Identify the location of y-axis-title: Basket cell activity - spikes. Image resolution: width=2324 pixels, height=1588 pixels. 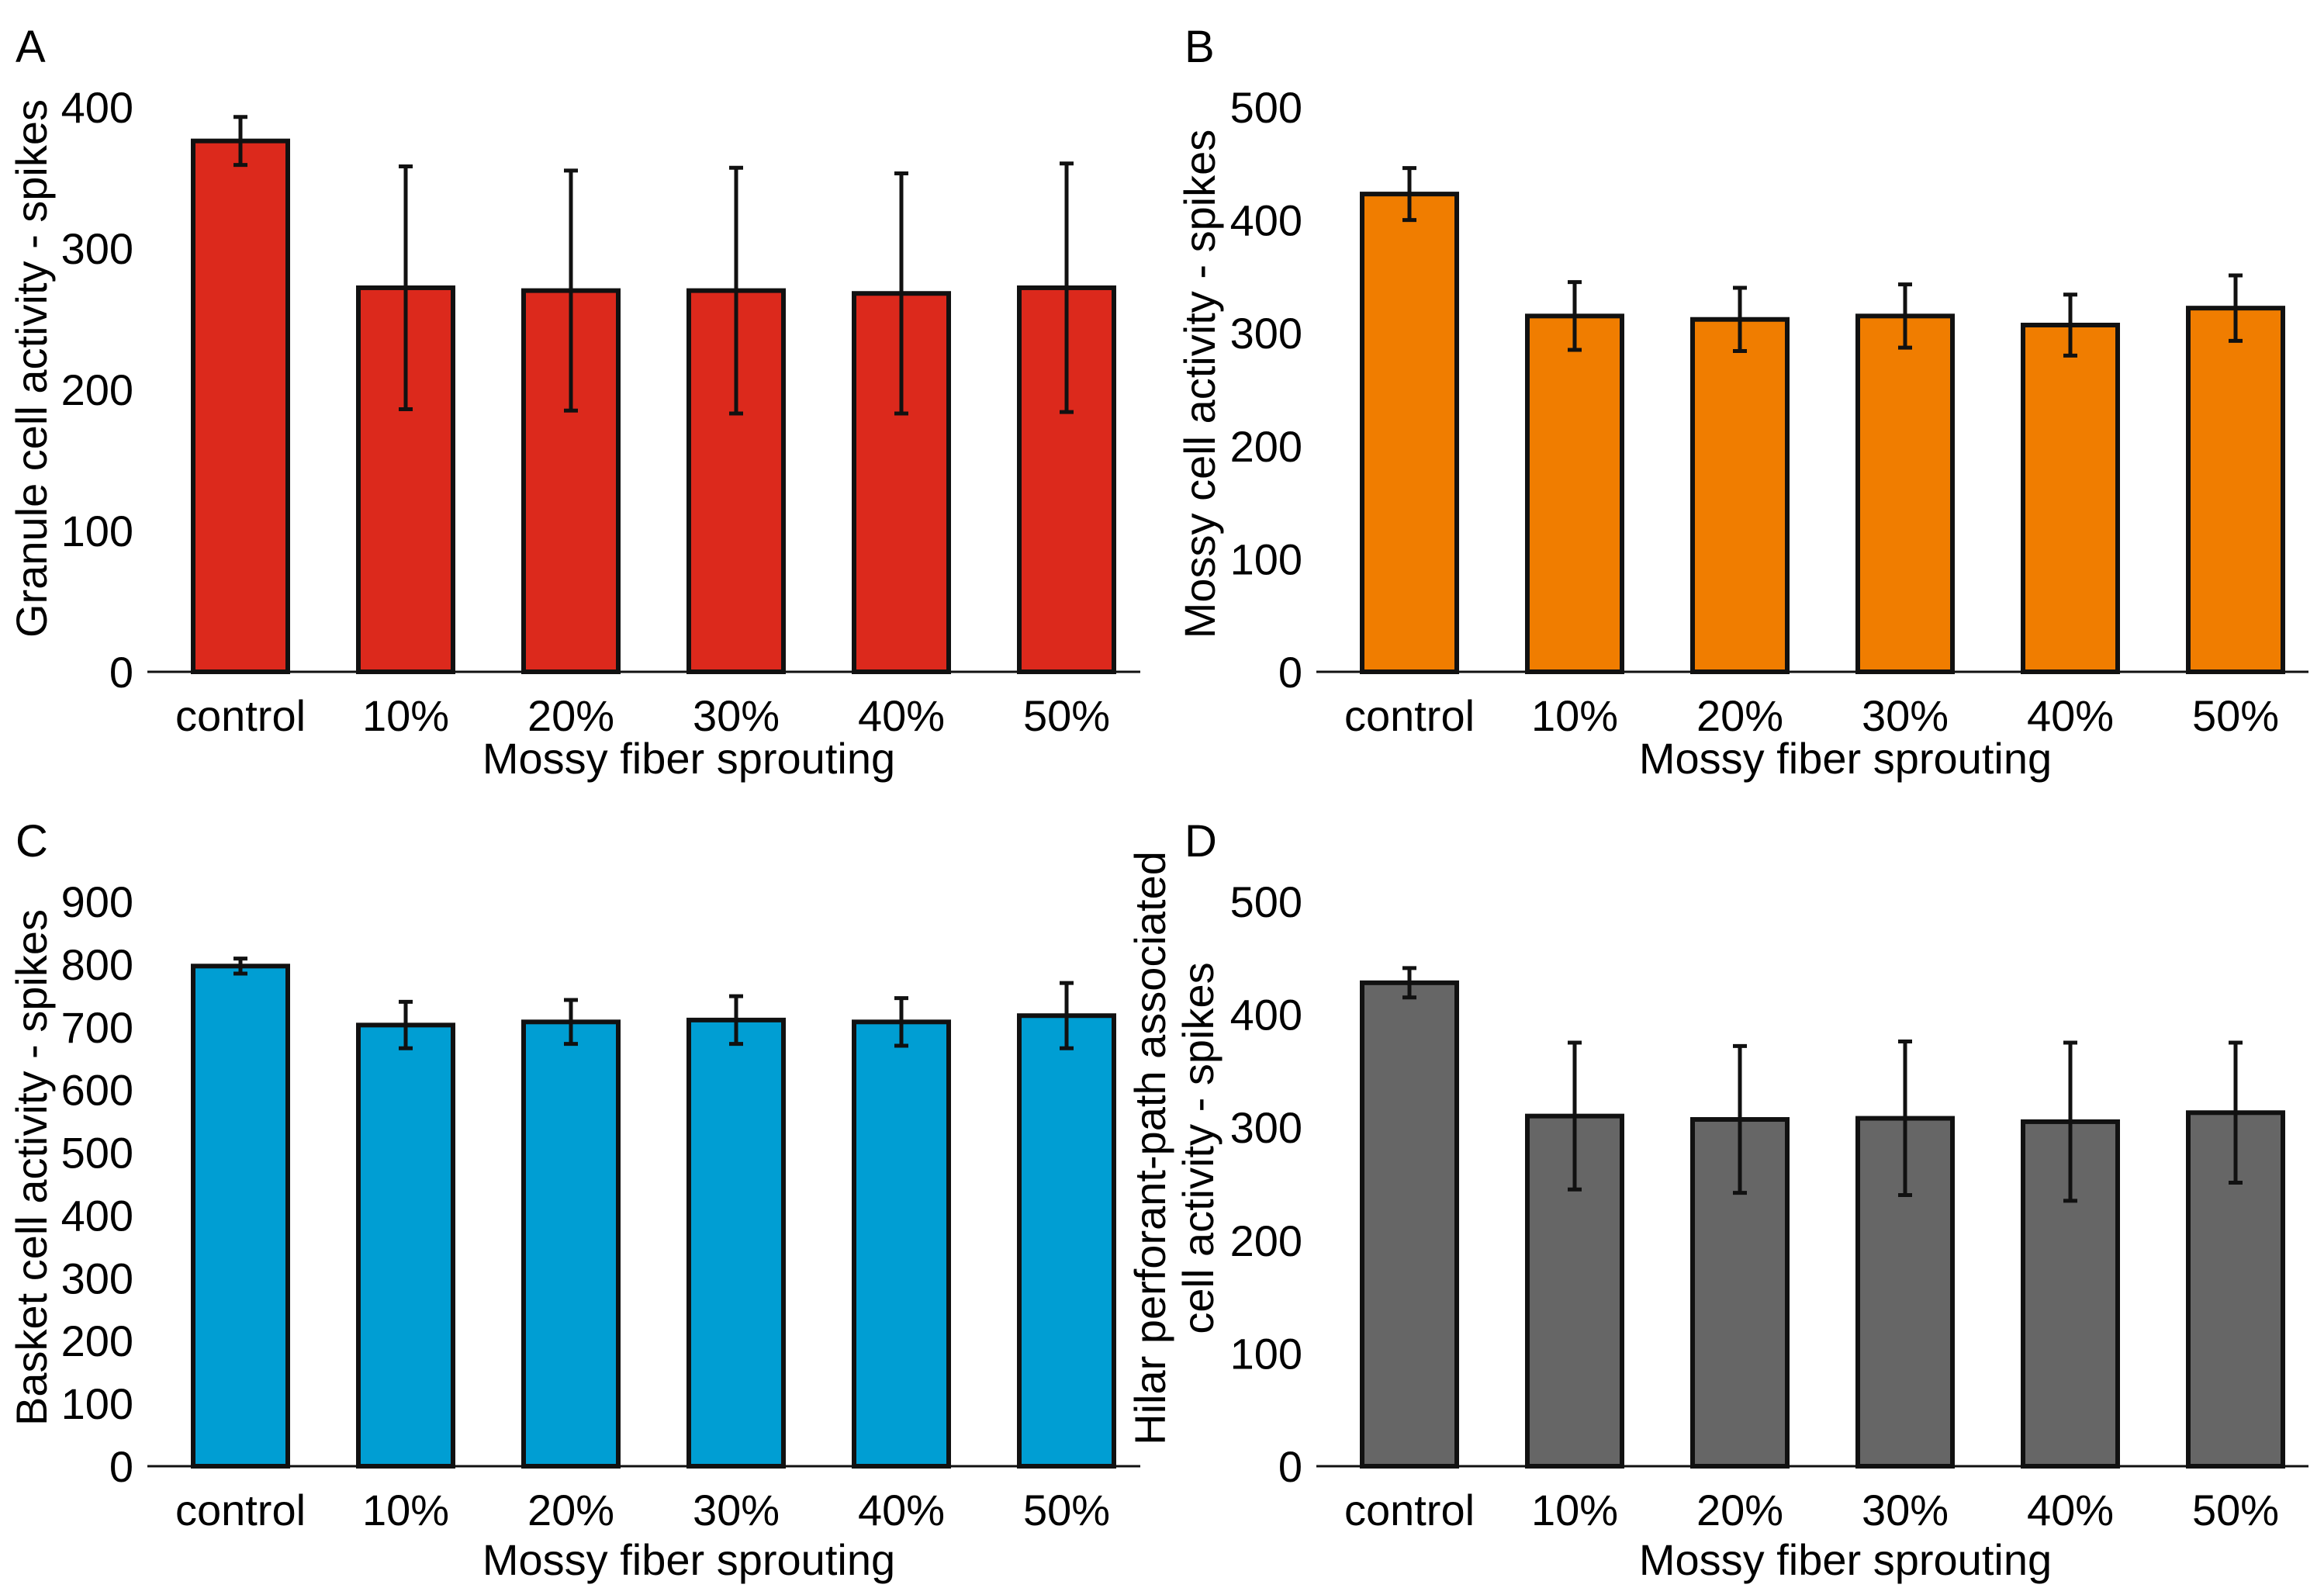
(31, 1167).